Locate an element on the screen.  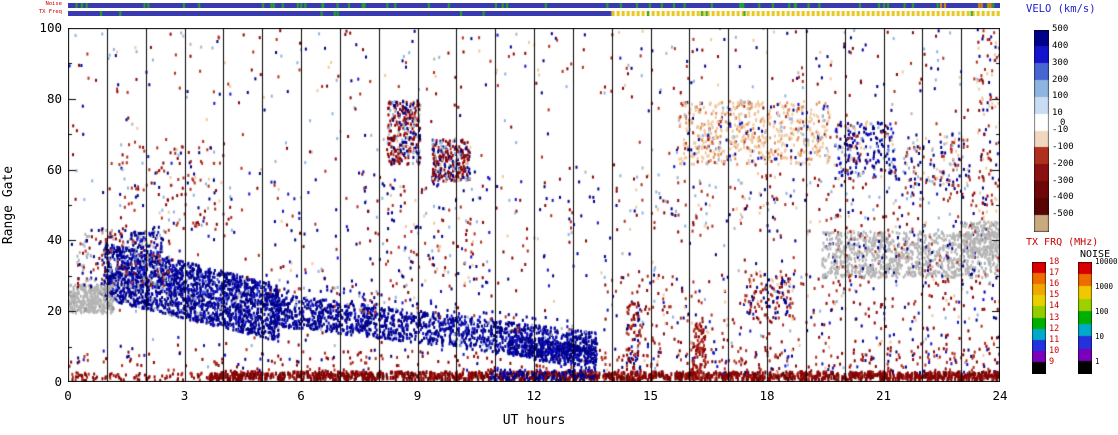
velo-scale-label: 300 is located at coordinates (1060, 62).